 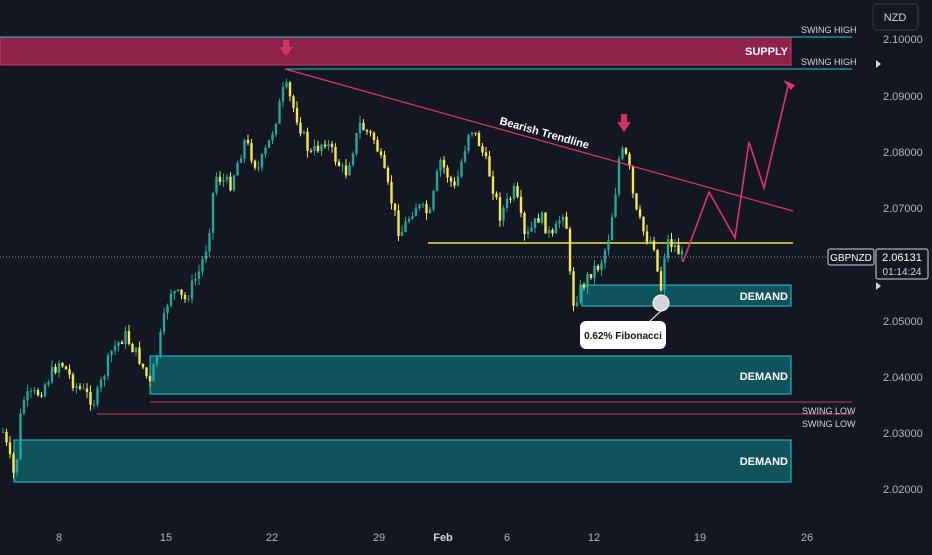 I want to click on price-tick: 2.03000, so click(x=903, y=434).